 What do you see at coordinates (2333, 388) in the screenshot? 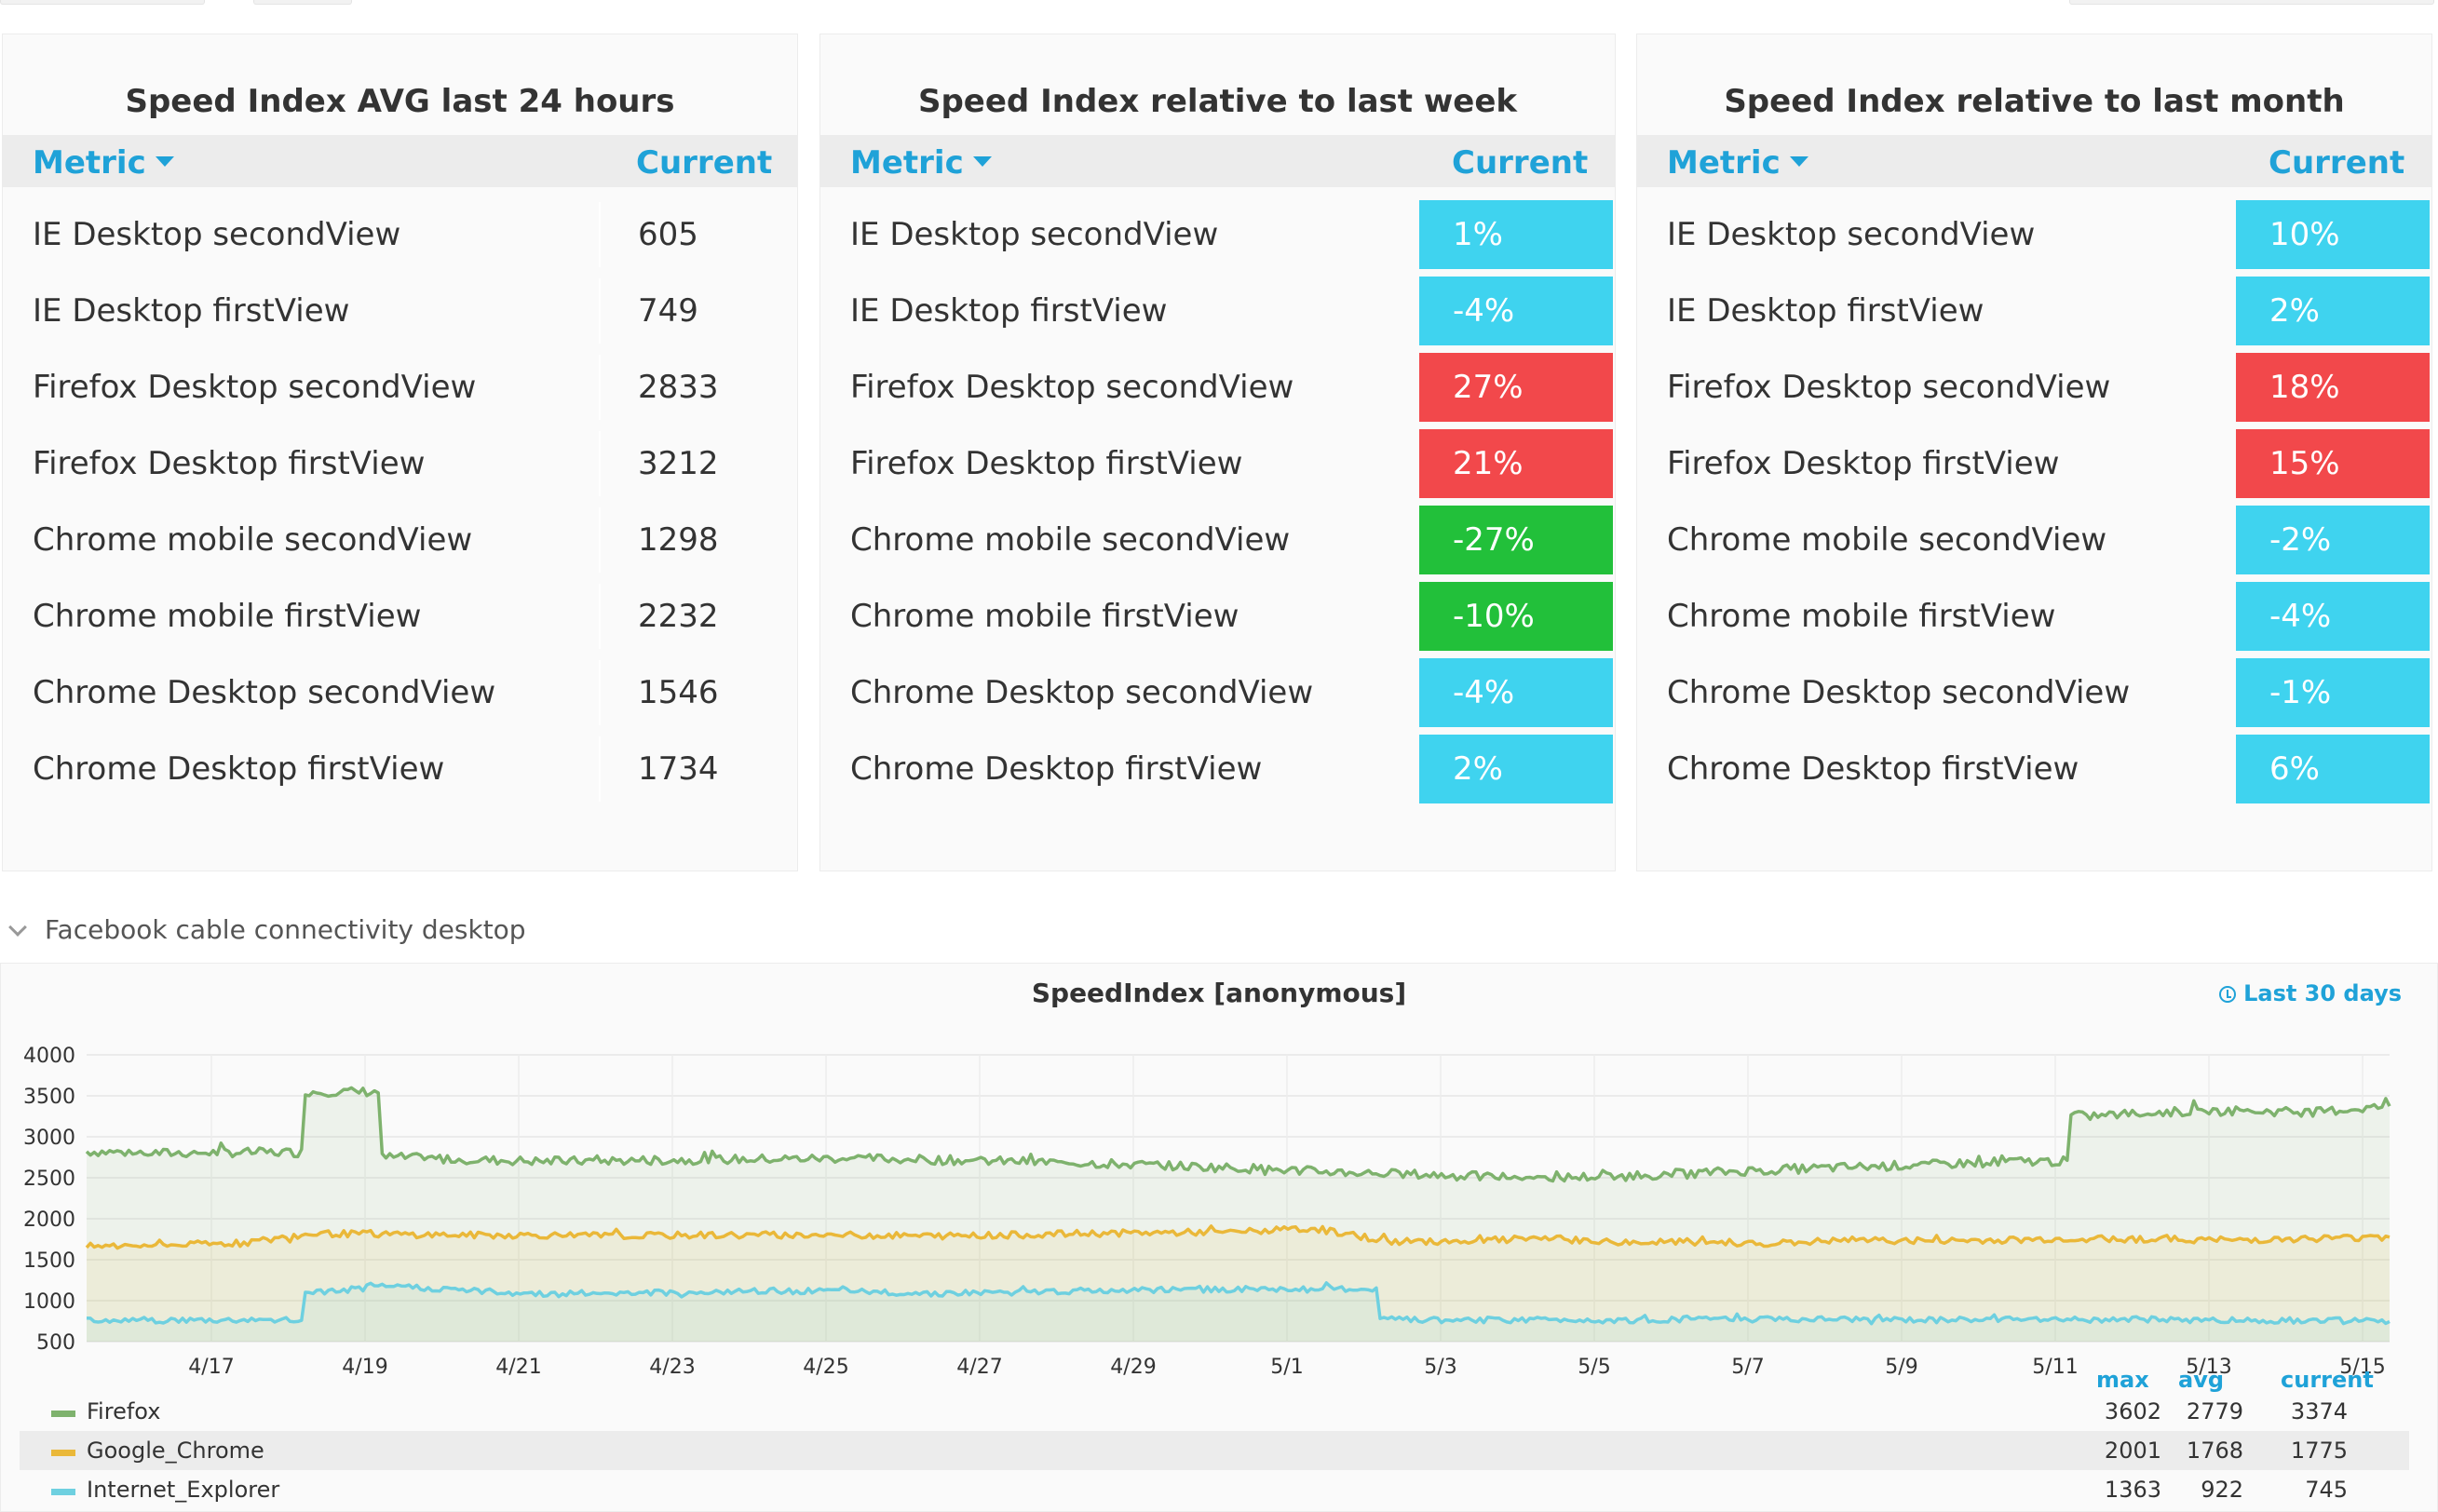
I see `current-value-cell: 18%` at bounding box center [2333, 388].